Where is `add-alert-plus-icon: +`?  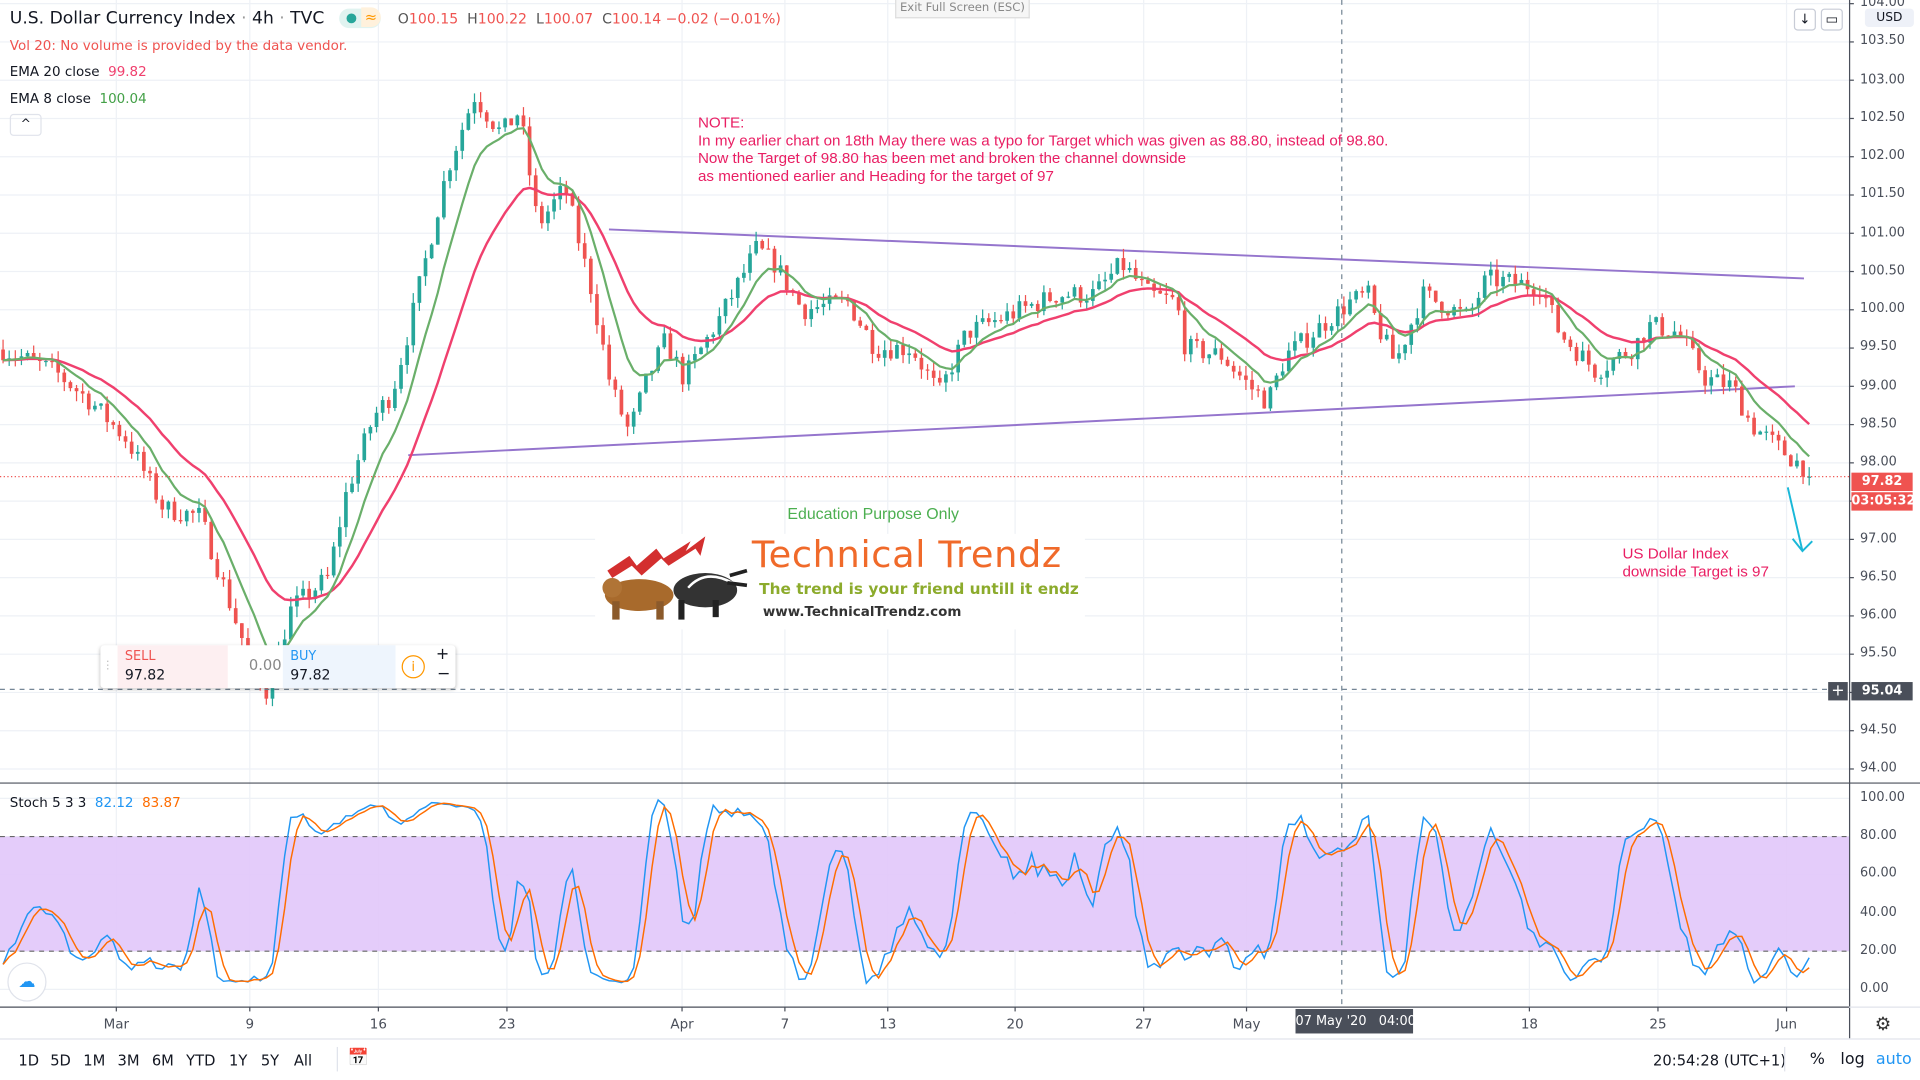 add-alert-plus-icon: + is located at coordinates (1838, 691).